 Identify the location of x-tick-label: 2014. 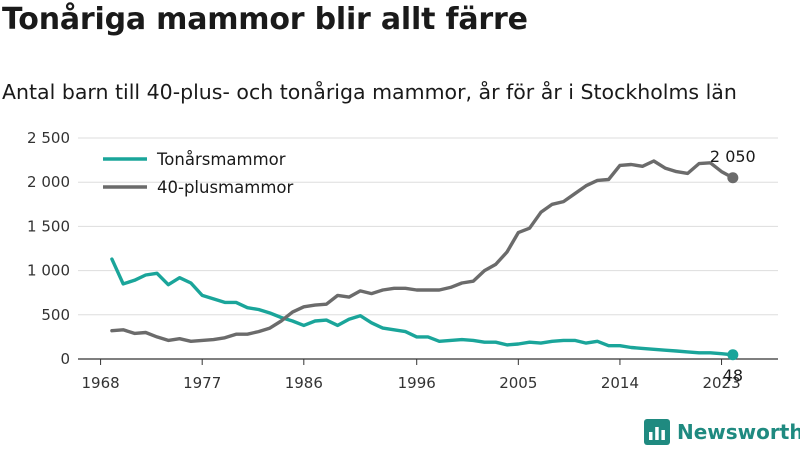
(620, 383).